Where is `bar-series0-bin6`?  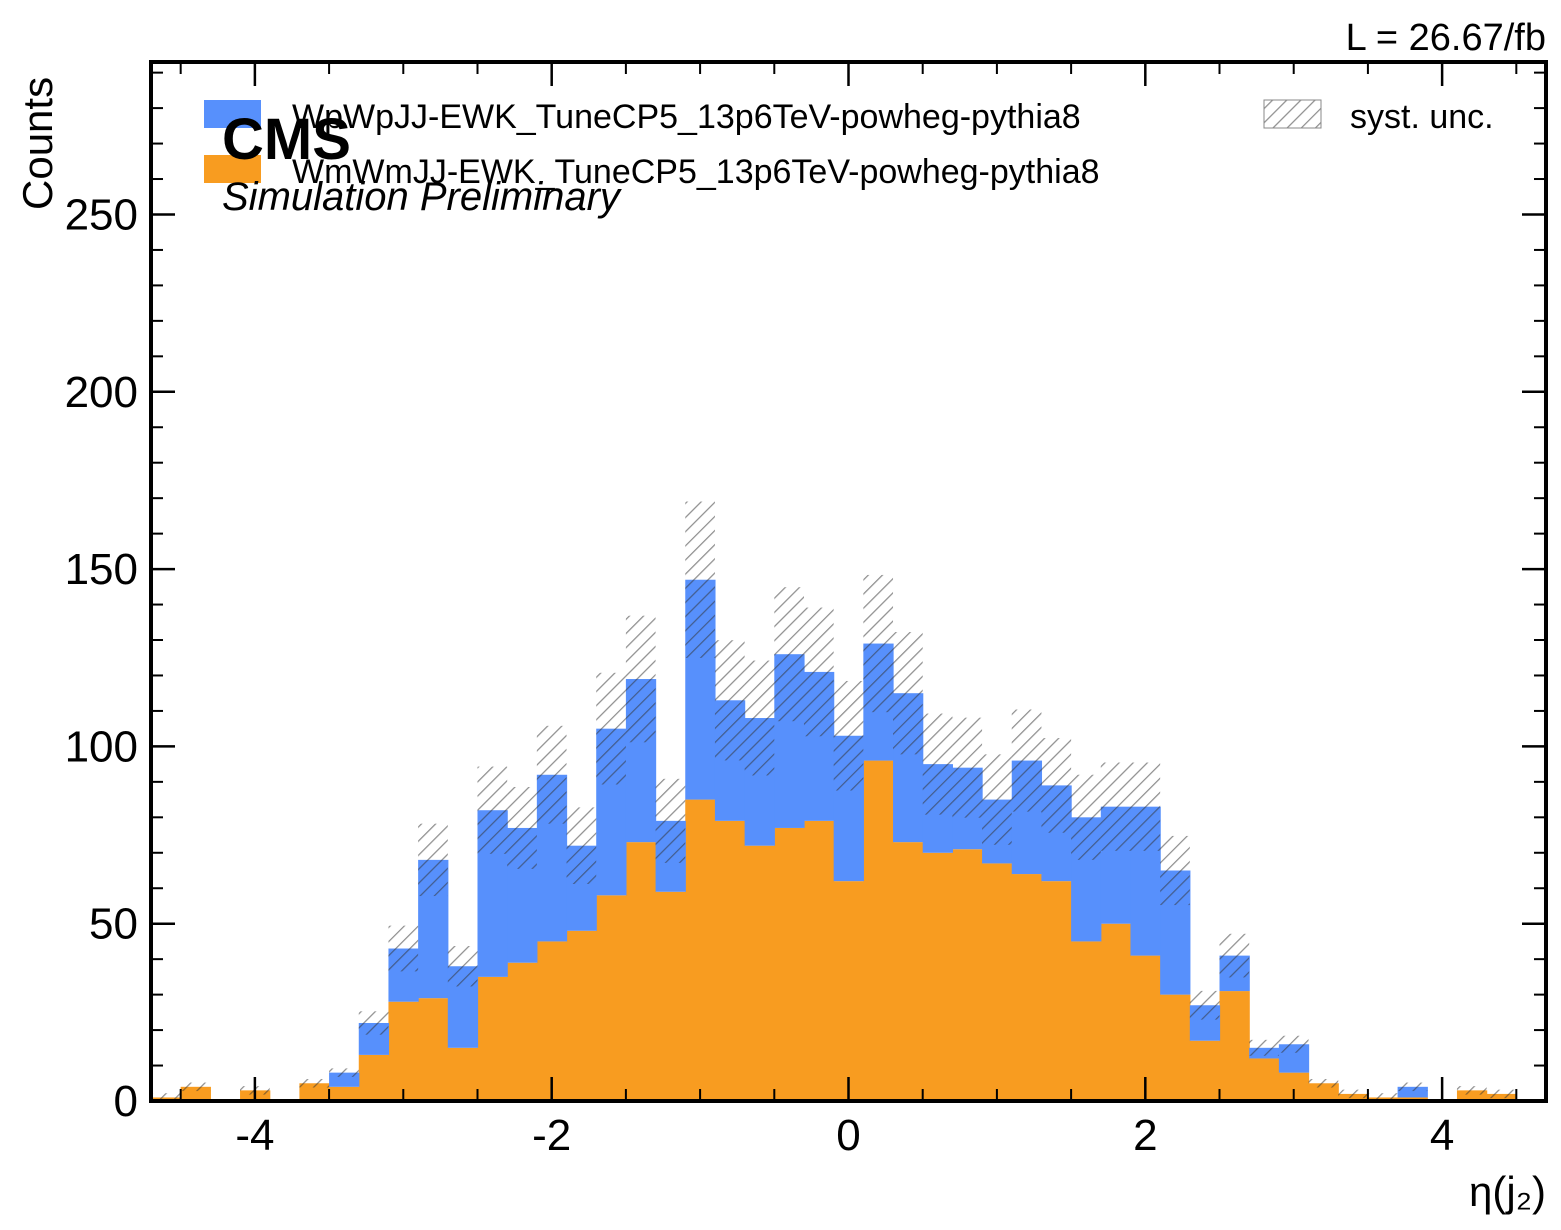
bar-series0-bin6 is located at coordinates (344, 1093).